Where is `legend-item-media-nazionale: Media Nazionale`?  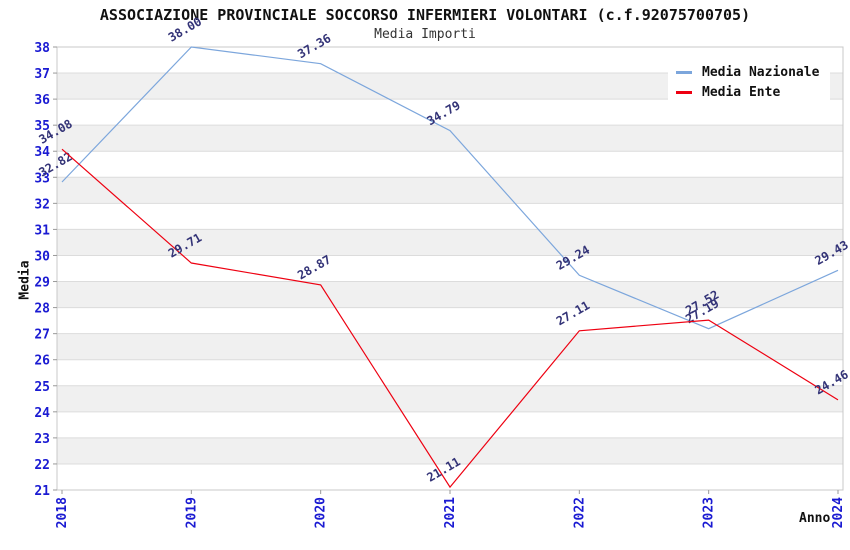 legend-item-media-nazionale: Media Nazionale is located at coordinates (749, 72).